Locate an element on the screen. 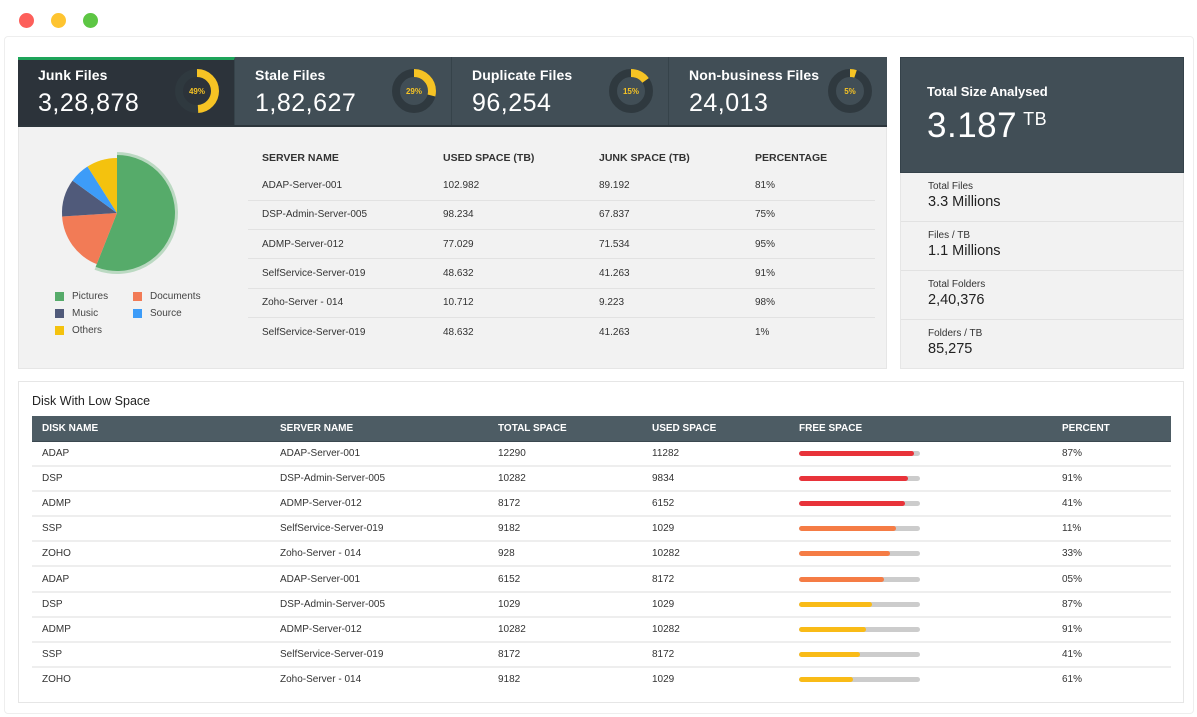  table-row: ADMP ADMP-Server-012 10282 10282 91% is located at coordinates (601, 629).